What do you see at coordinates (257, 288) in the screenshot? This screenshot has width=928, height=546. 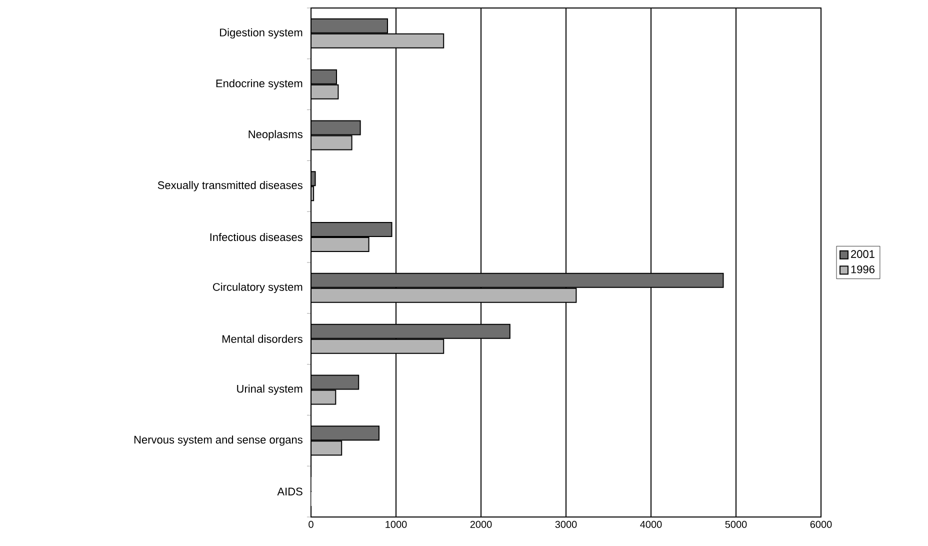 I see `y-tick-label: Circulatory system` at bounding box center [257, 288].